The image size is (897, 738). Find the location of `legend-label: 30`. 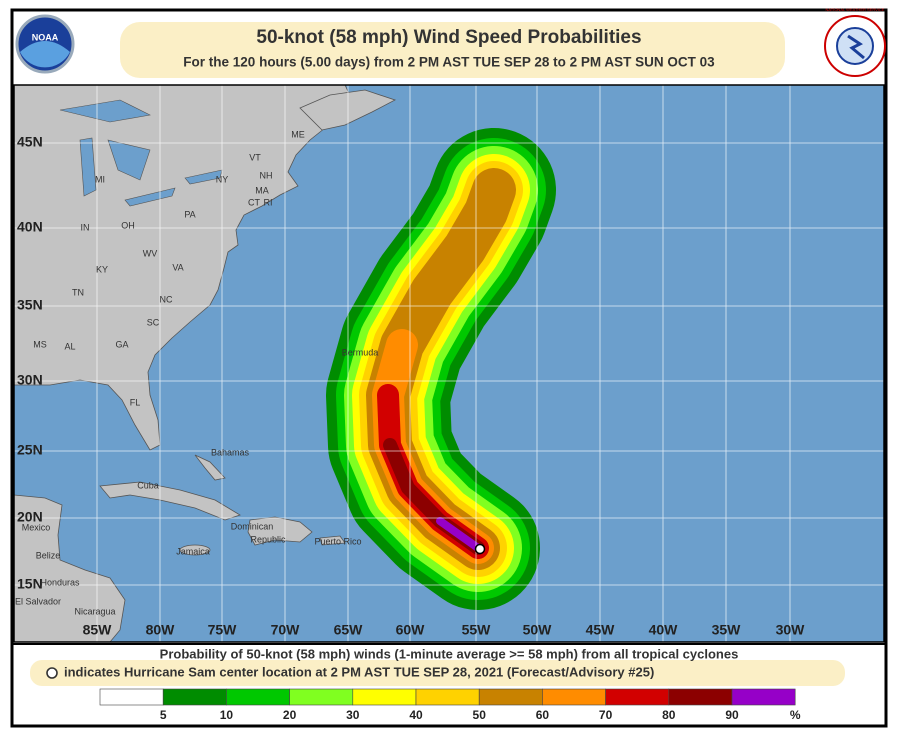

legend-label: 30 is located at coordinates (353, 715).